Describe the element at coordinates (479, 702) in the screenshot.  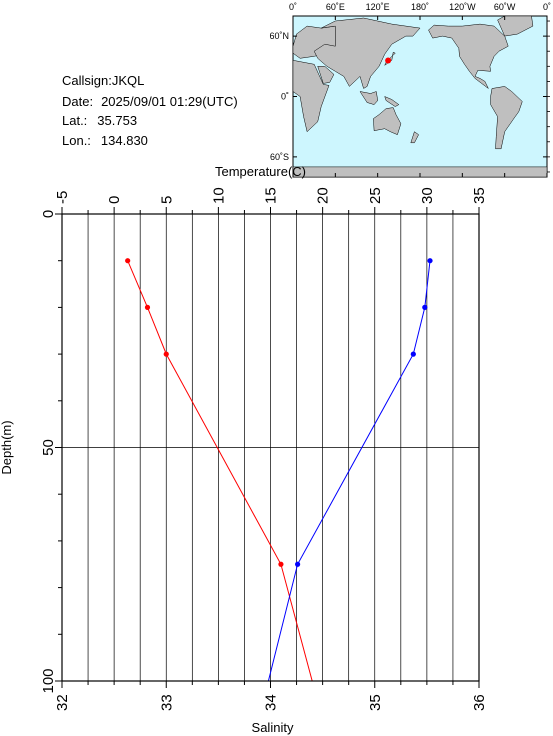
I see `bottom-tick-label: 36` at that location.